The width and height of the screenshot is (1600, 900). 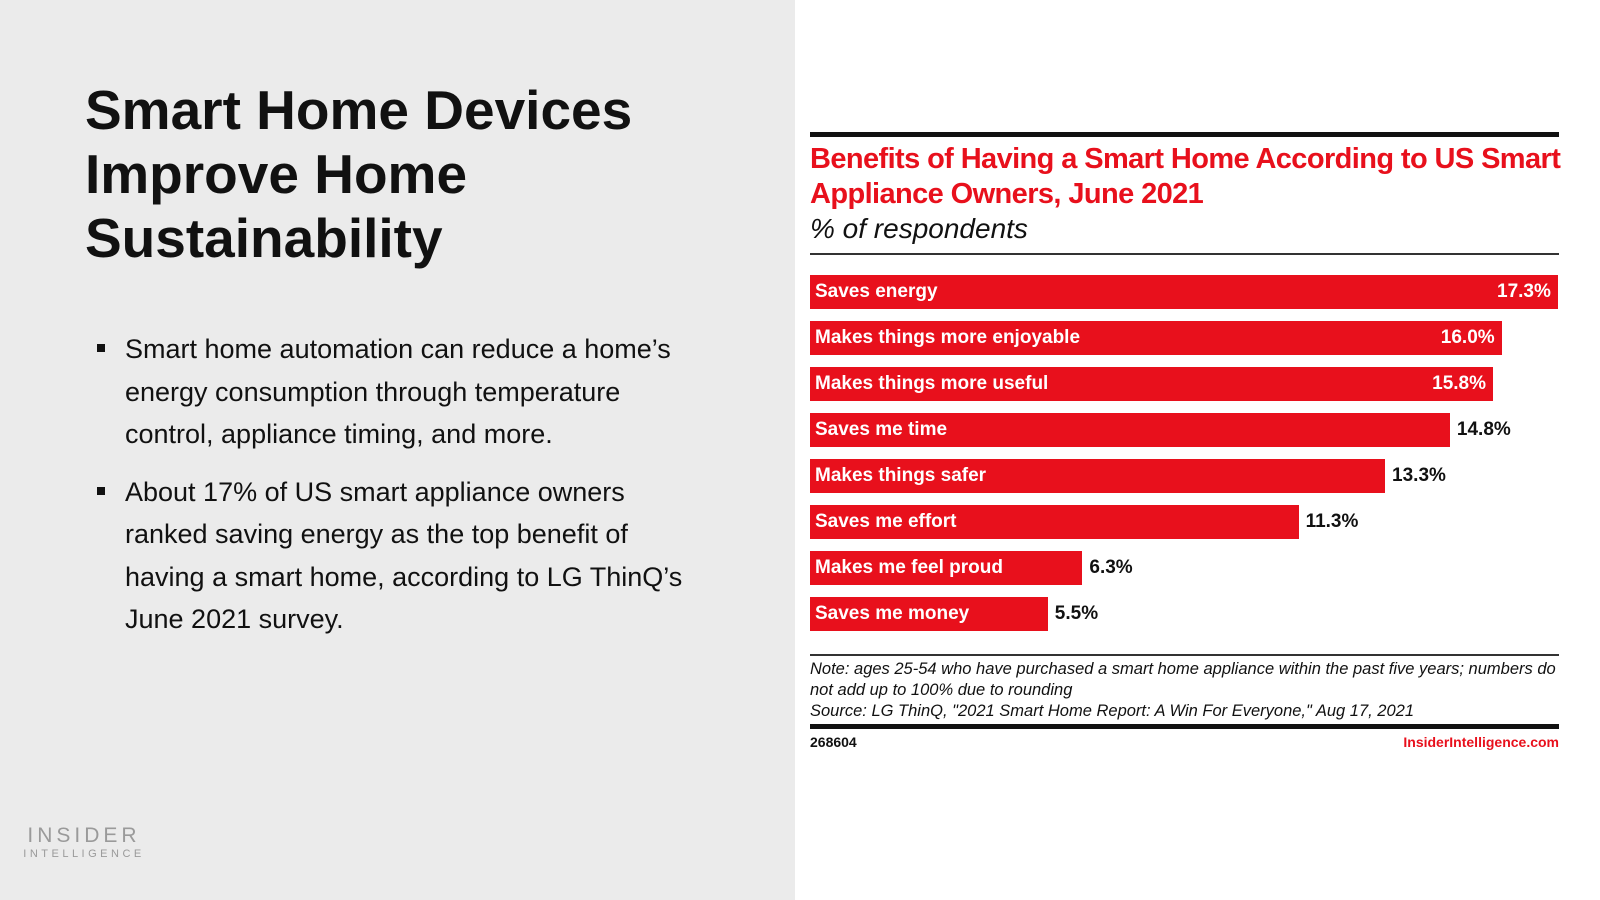 What do you see at coordinates (1481, 742) in the screenshot?
I see `site-link: InsiderIntelligence.com` at bounding box center [1481, 742].